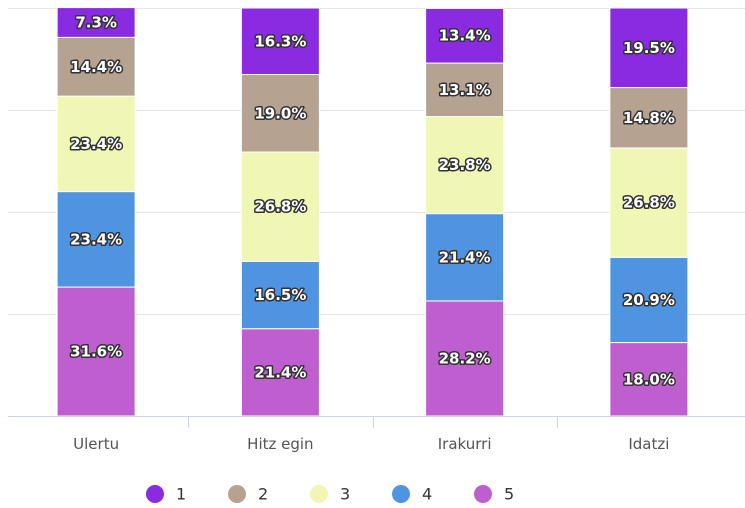 Image resolution: width=745 pixels, height=508 pixels. What do you see at coordinates (465, 444) in the screenshot?
I see `x-tick-label: Irakurri` at bounding box center [465, 444].